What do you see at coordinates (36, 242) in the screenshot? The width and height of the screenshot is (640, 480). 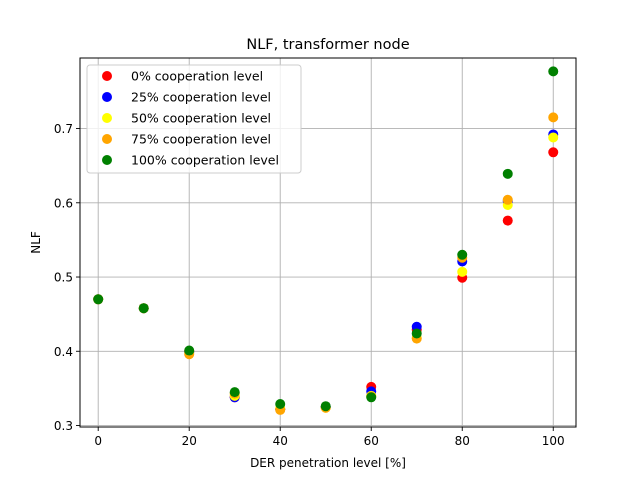 I see `y-axis-label: NLF` at bounding box center [36, 242].